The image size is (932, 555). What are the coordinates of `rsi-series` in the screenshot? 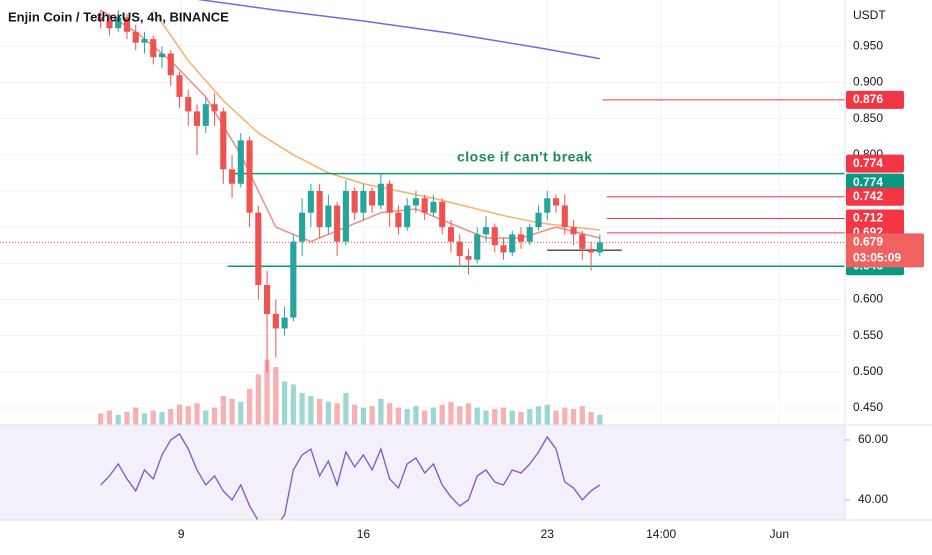 It's located at (350, 476).